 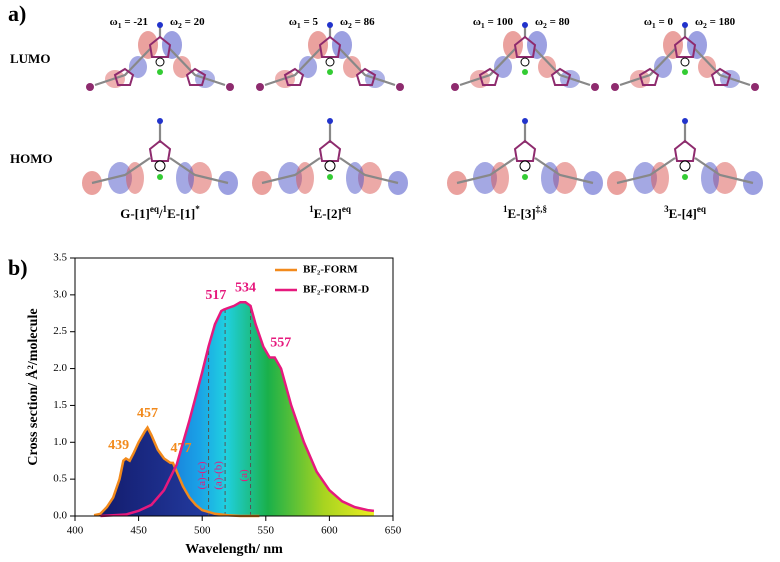 I want to click on omega-label: ω2 = 20, so click(x=187, y=23).